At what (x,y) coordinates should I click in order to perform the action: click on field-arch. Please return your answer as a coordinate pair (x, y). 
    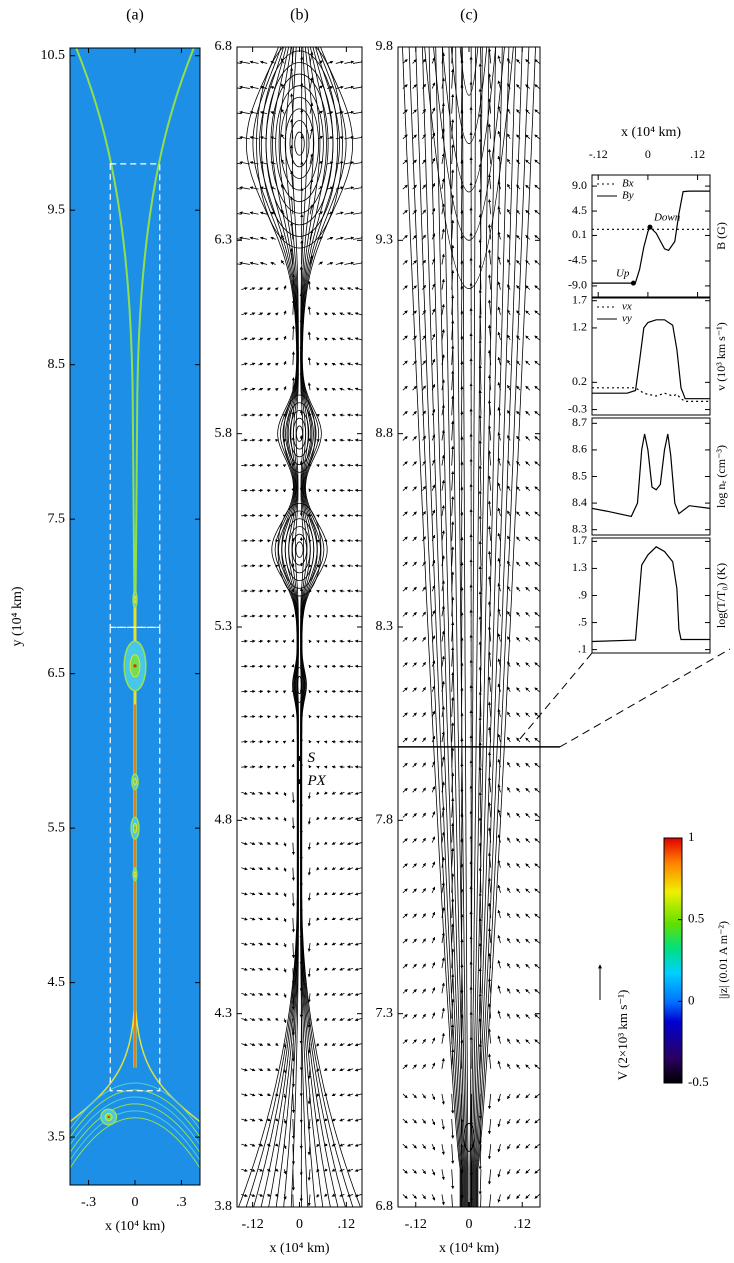
    Looking at the image, I should click on (469, 168).